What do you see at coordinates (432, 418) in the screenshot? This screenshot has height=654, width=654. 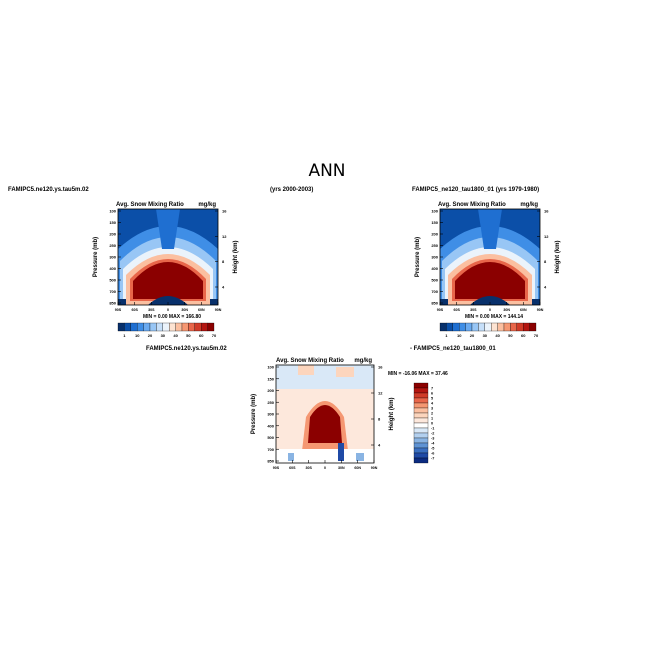 I see `colorbar-label: 1` at bounding box center [432, 418].